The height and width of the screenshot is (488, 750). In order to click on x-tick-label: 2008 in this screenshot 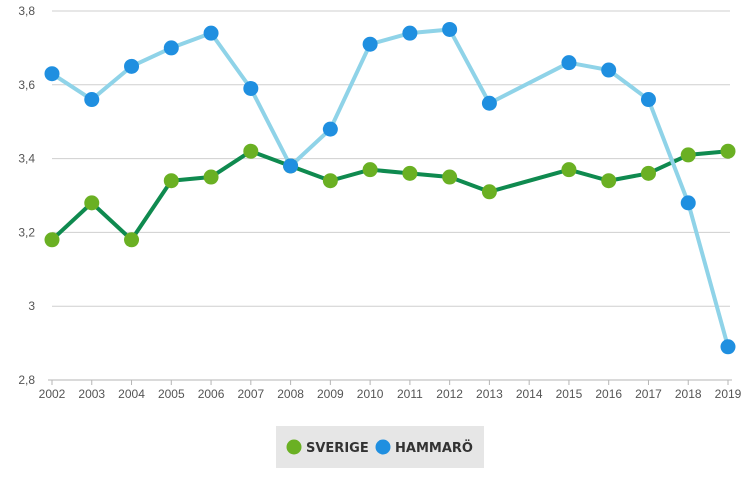, I will do `click(290, 394)`.